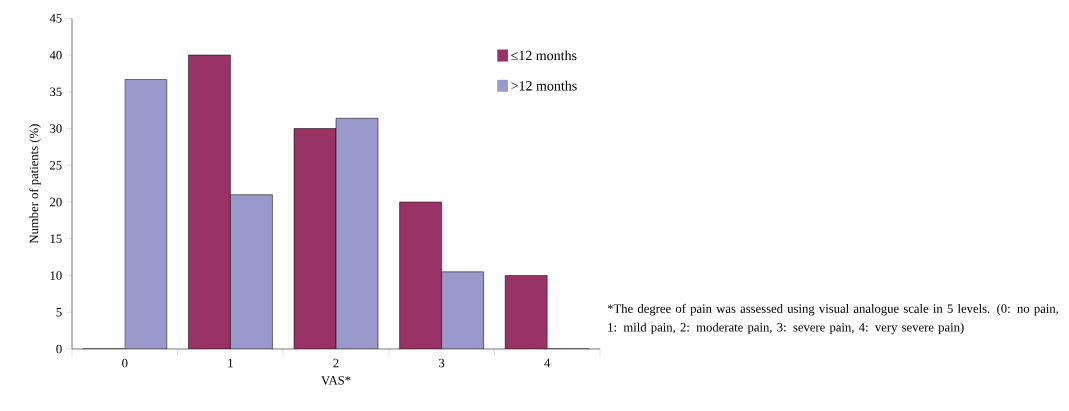 This screenshot has width=1069, height=411. I want to click on y-tick-label: 10, so click(56, 275).